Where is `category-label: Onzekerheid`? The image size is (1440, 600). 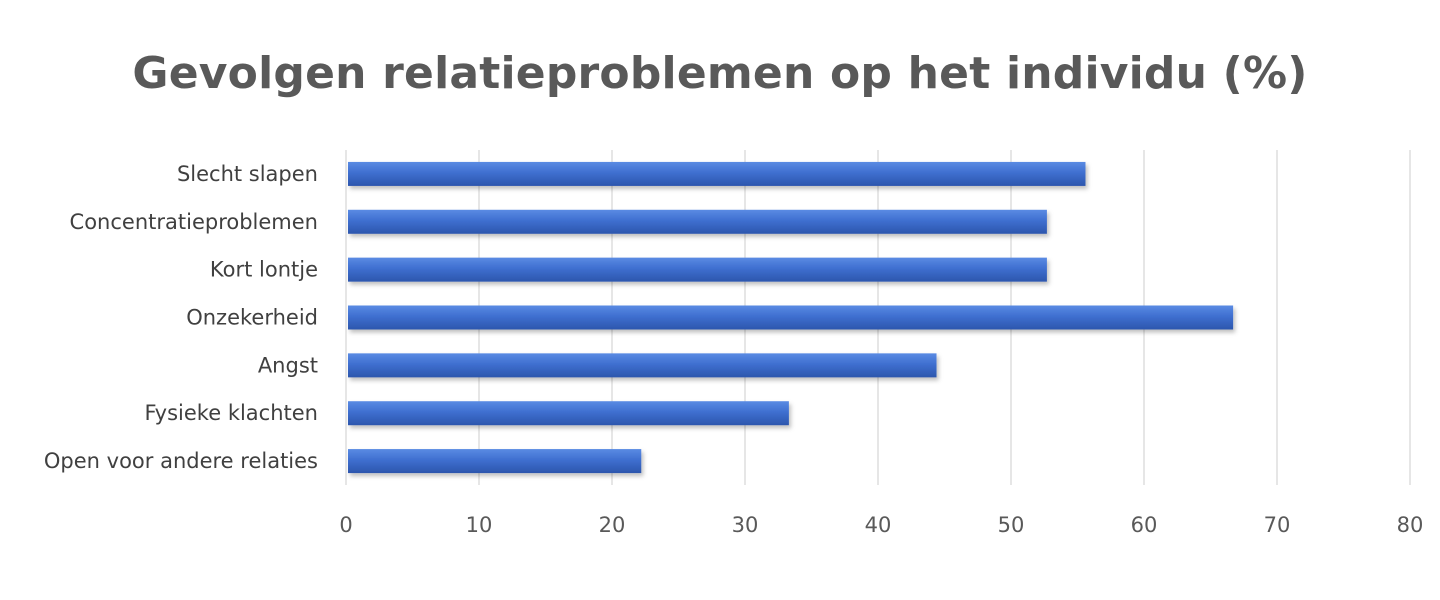
category-label: Onzekerheid is located at coordinates (252, 318).